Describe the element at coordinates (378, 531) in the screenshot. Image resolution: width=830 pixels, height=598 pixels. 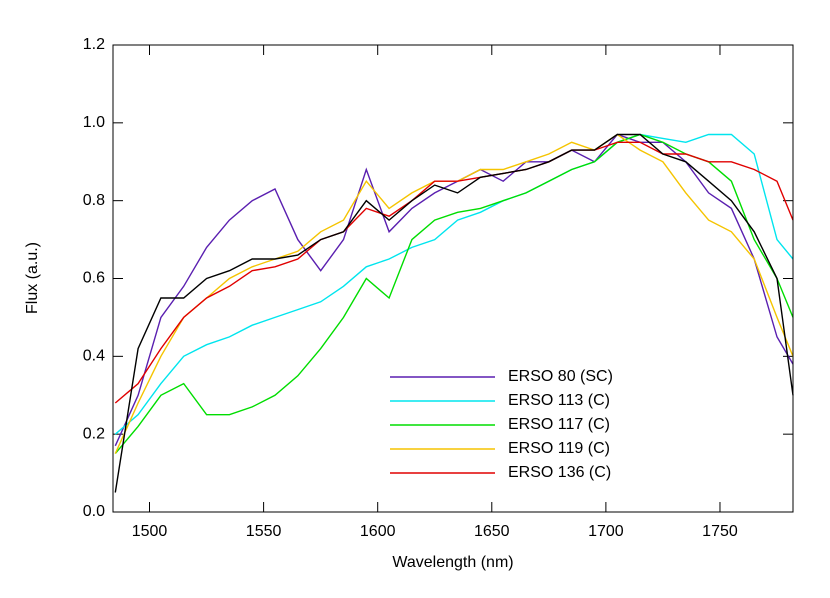
I see `x-tick-label: 1600` at that location.